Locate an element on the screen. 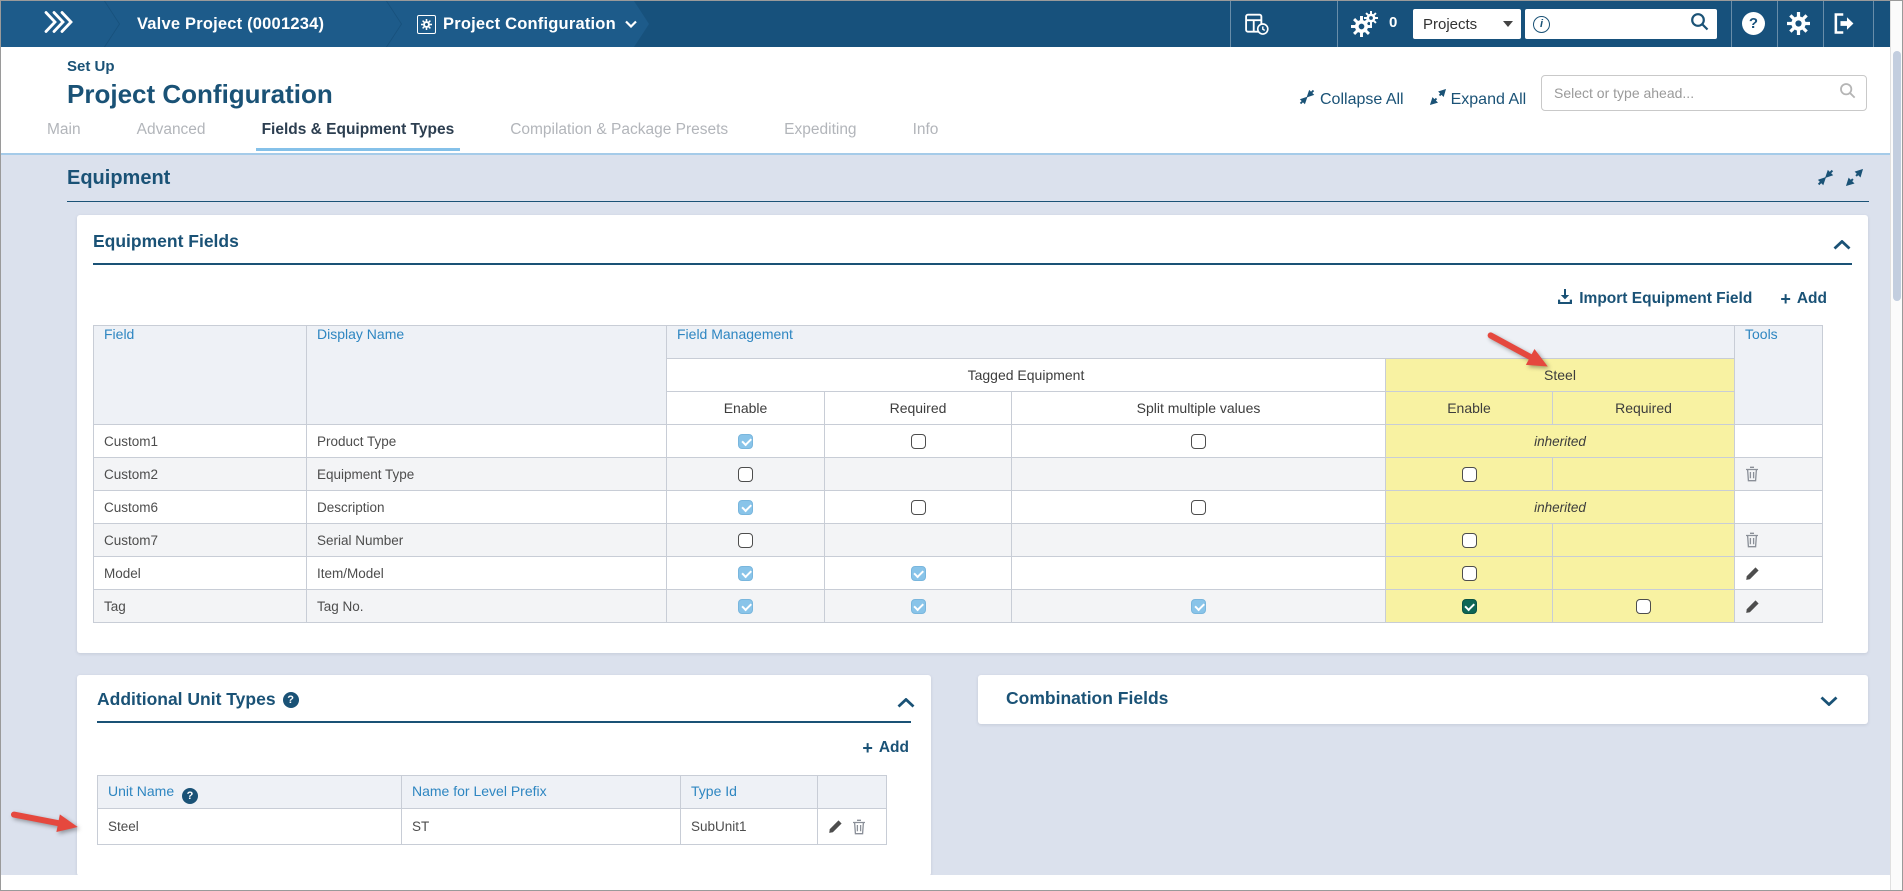 Image resolution: width=1903 pixels, height=891 pixels. column-header-unit-name: Unit Name ? is located at coordinates (249, 792).